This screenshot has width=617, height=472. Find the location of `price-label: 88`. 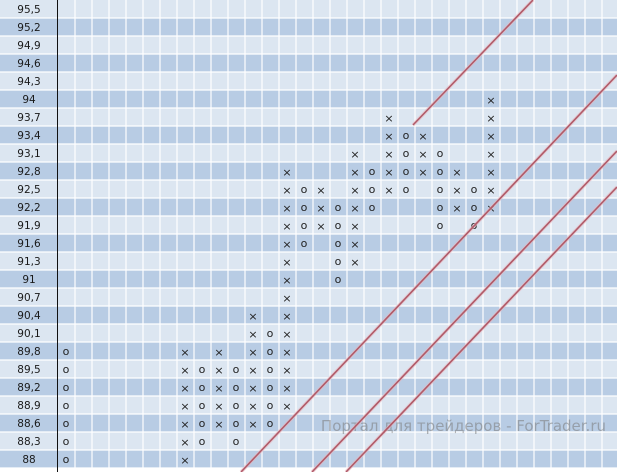

price-label: 88 is located at coordinates (28, 460).